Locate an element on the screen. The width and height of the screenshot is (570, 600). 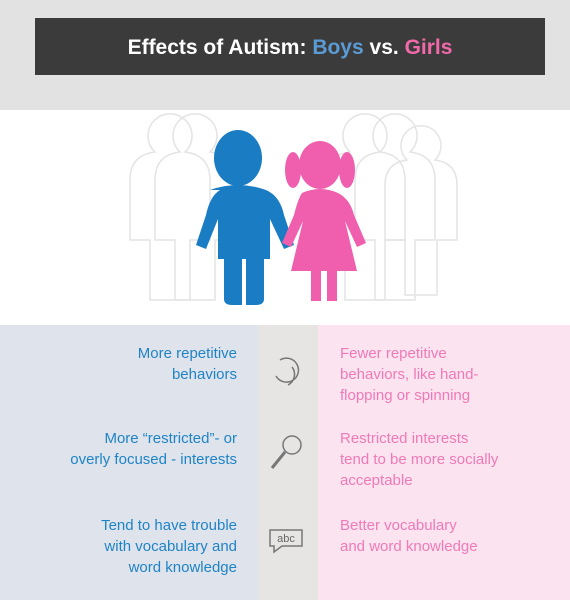
boys-text: behaviors is located at coordinates (204, 374).